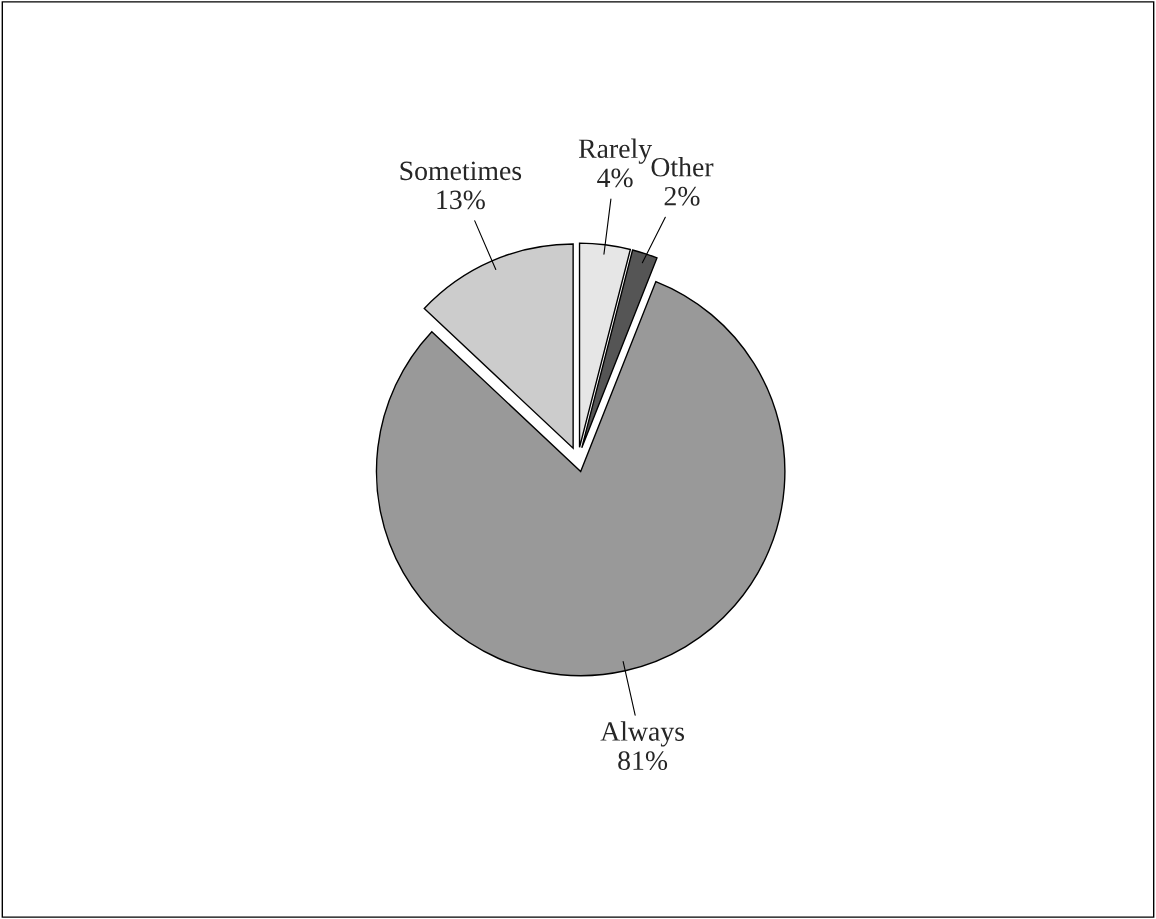 The image size is (1156, 919). I want to click on data-label: 13%, so click(461, 200).